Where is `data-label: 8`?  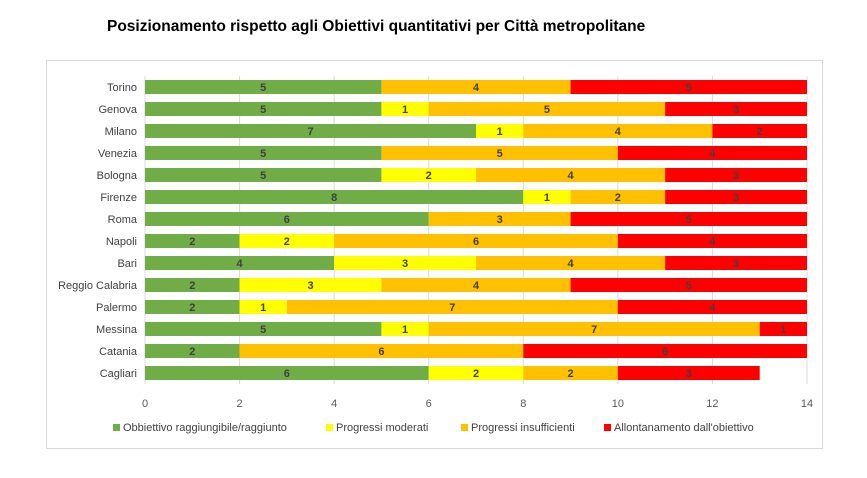 data-label: 8 is located at coordinates (334, 198).